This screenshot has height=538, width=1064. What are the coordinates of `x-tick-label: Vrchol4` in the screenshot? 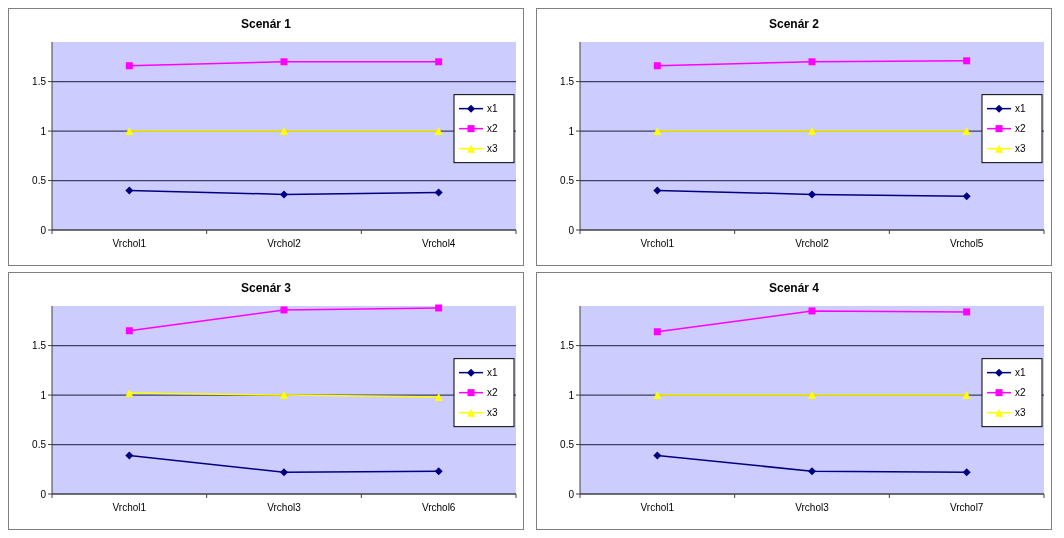 It's located at (438, 243).